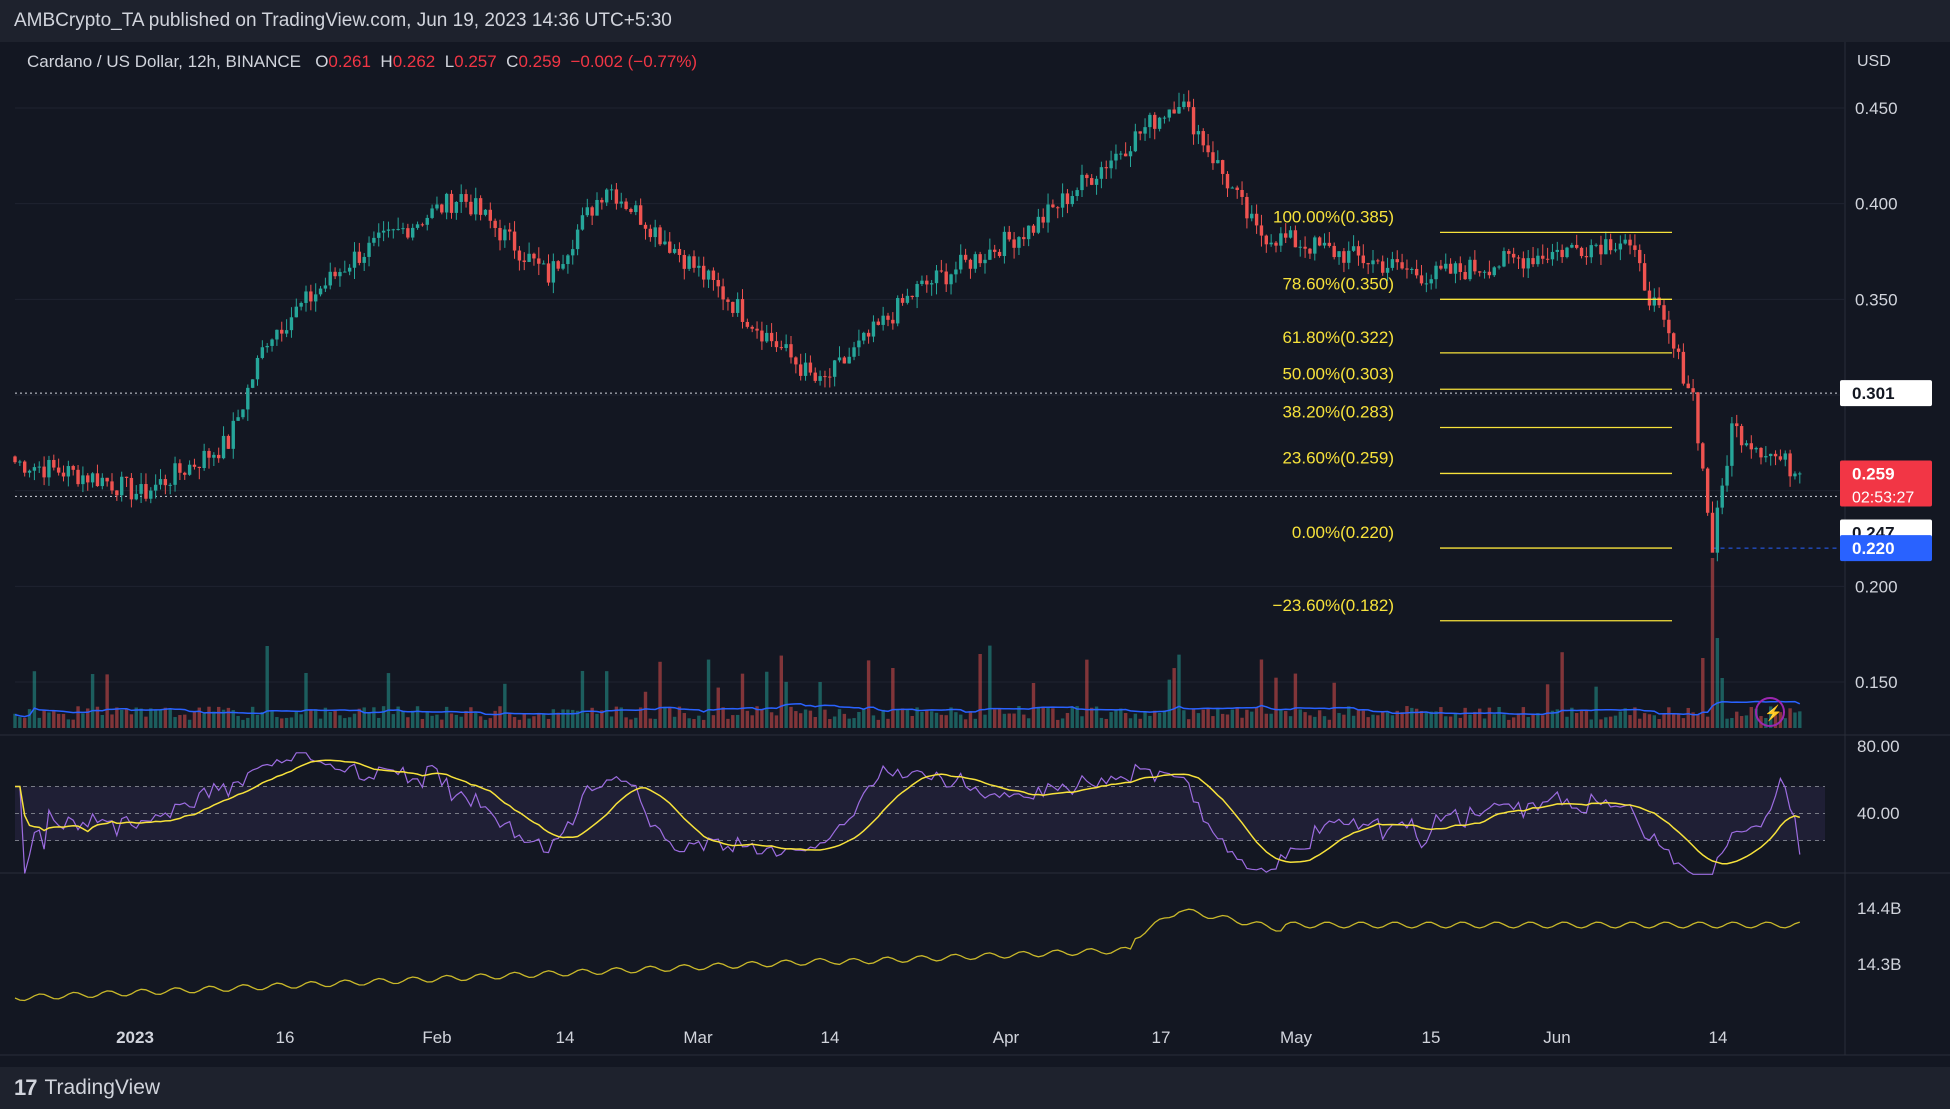  Describe the element at coordinates (908, 813) in the screenshot. I see `rsi-line` at that location.